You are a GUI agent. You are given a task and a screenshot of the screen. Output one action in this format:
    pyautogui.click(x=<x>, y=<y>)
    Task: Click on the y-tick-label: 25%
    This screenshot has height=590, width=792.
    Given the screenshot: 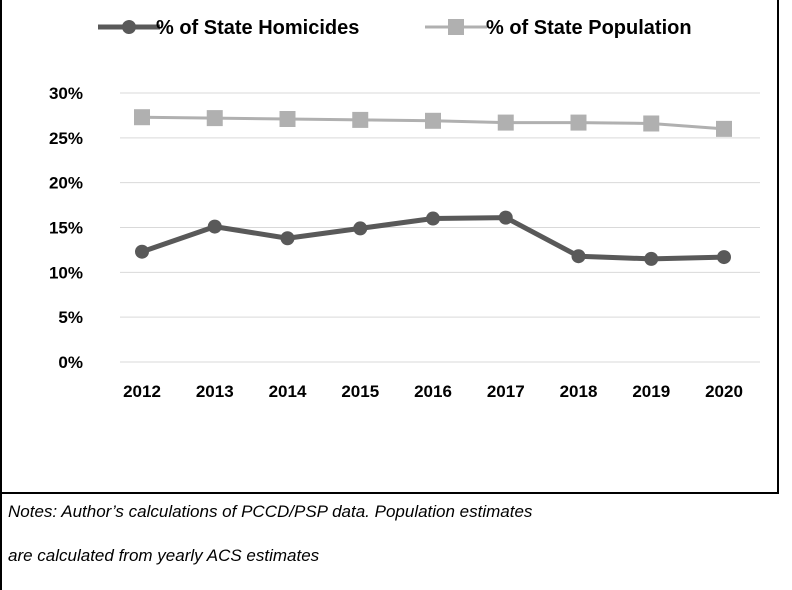 What is the action you would take?
    pyautogui.click(x=66, y=138)
    